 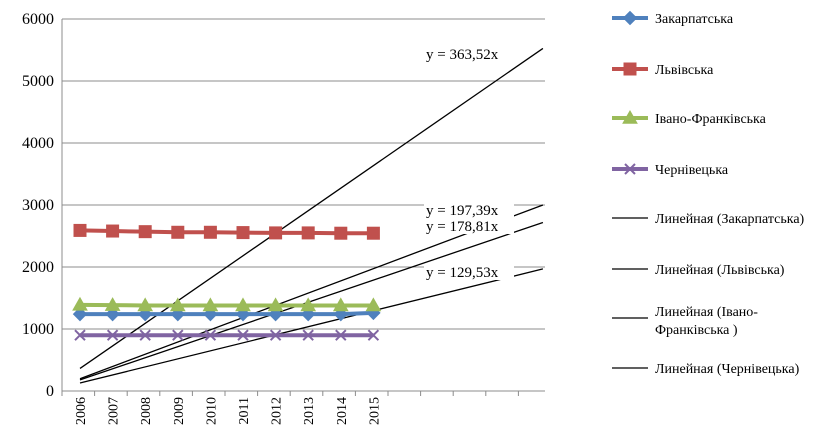 I want to click on y-tick-label: 1000, so click(x=38, y=329).